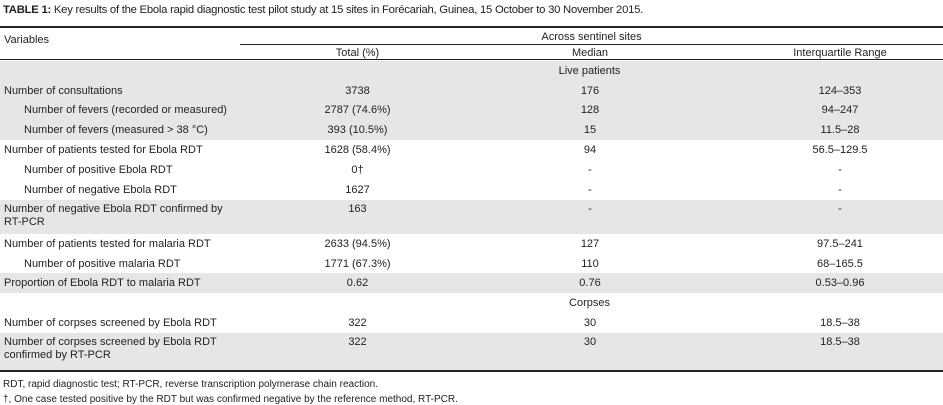  Describe the element at coordinates (63, 91) in the screenshot. I see `variable-label: Number of consultations` at that location.